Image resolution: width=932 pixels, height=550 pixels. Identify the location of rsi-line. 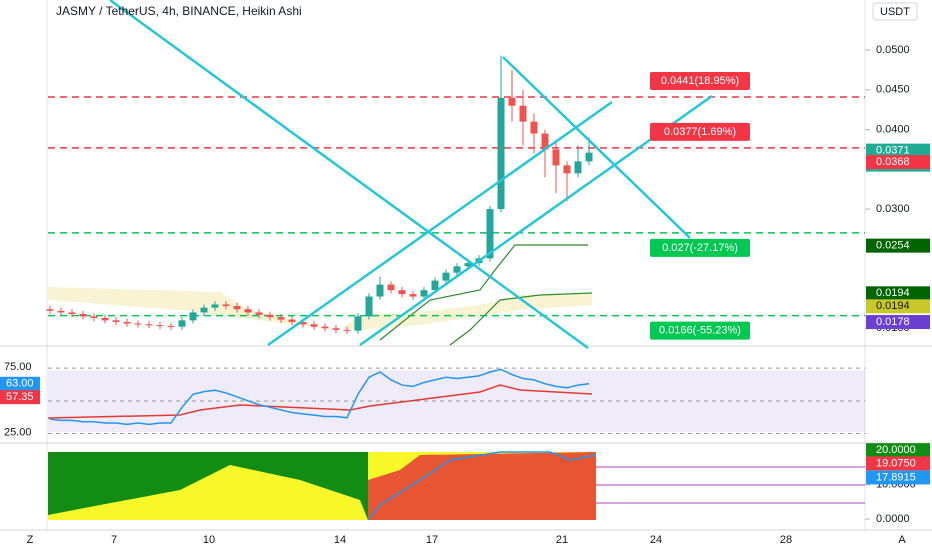
(319, 397).